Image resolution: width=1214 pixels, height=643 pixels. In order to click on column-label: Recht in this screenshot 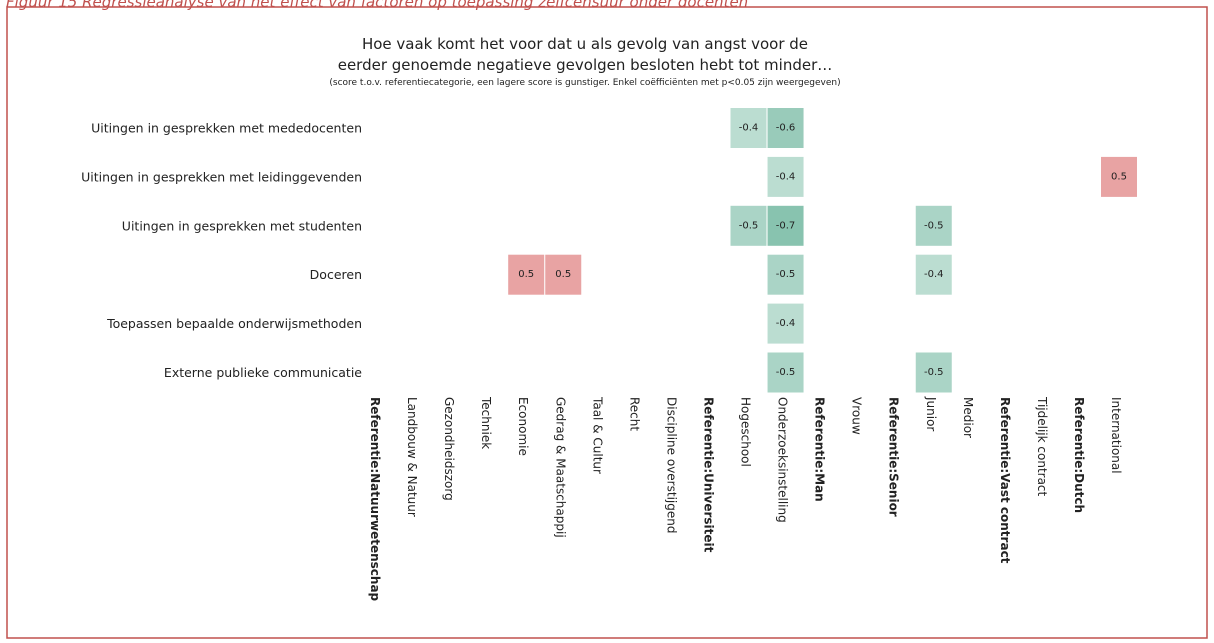, I will do `click(634, 414)`.